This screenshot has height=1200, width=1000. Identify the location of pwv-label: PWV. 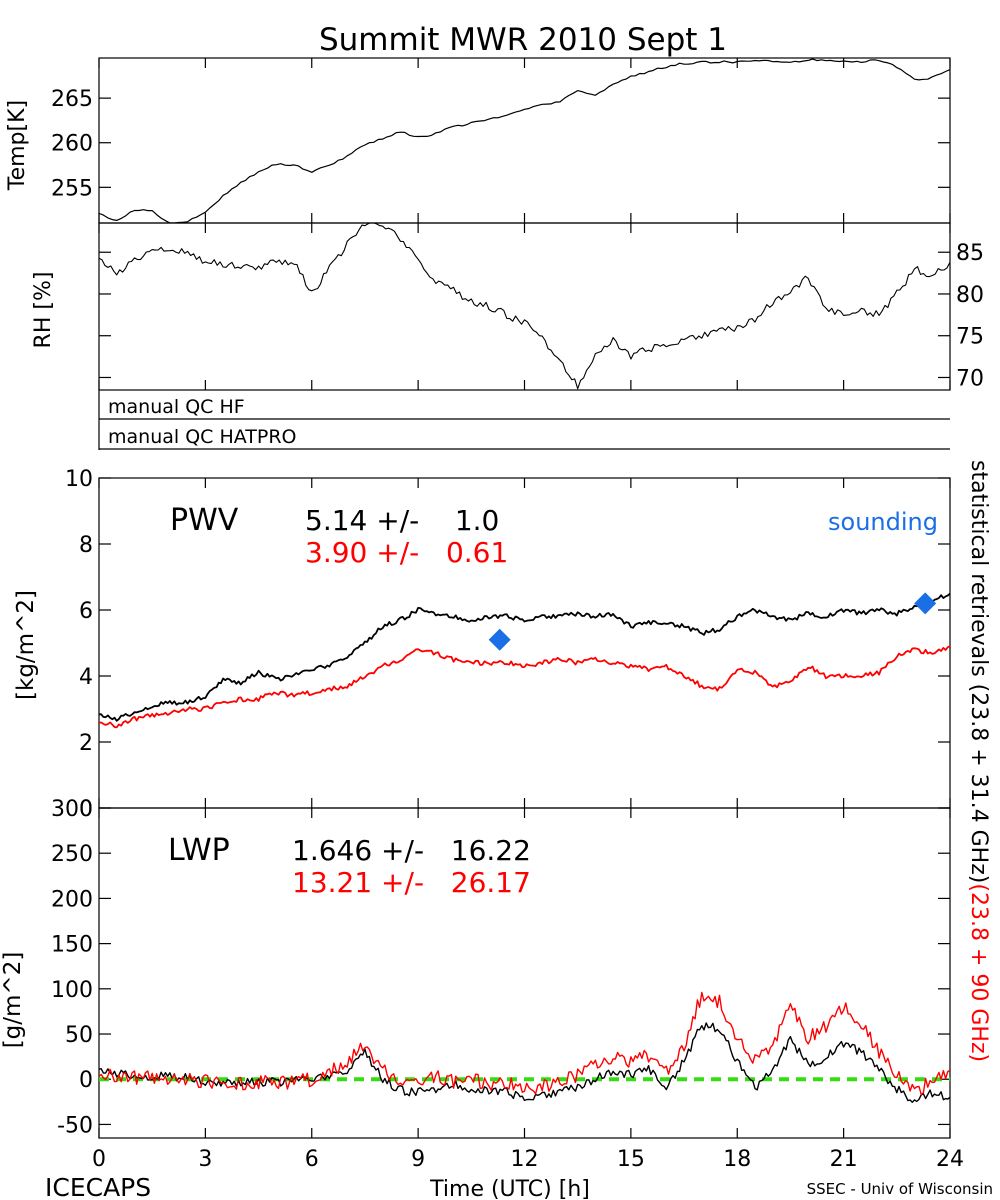
(204, 520).